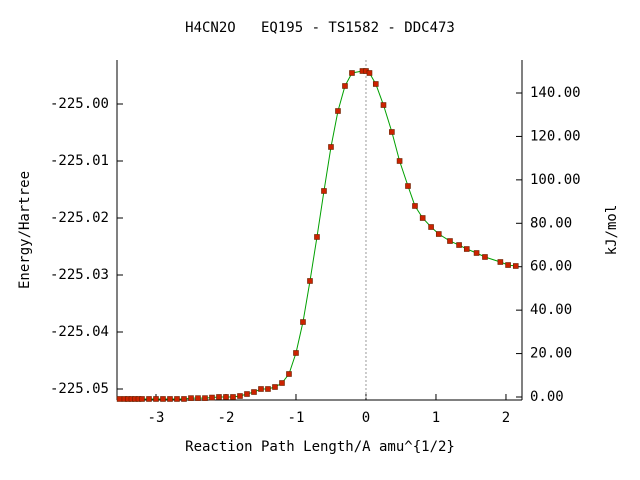 Image resolution: width=640 pixels, height=480 pixels. Describe the element at coordinates (555, 136) in the screenshot. I see `y2-tick-label: 120.00` at that location.